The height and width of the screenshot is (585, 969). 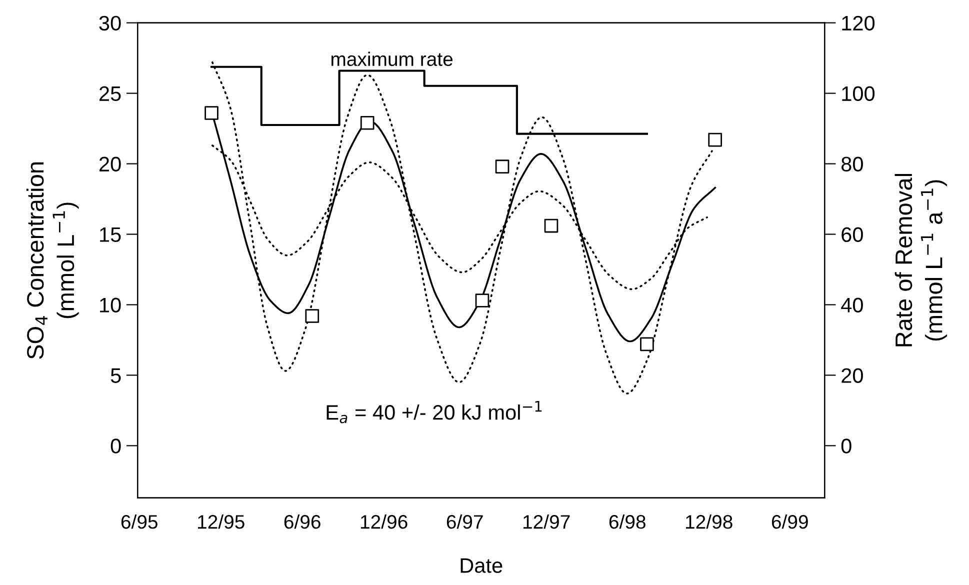 What do you see at coordinates (852, 305) in the screenshot?
I see `y2-tick-label: 40` at bounding box center [852, 305].